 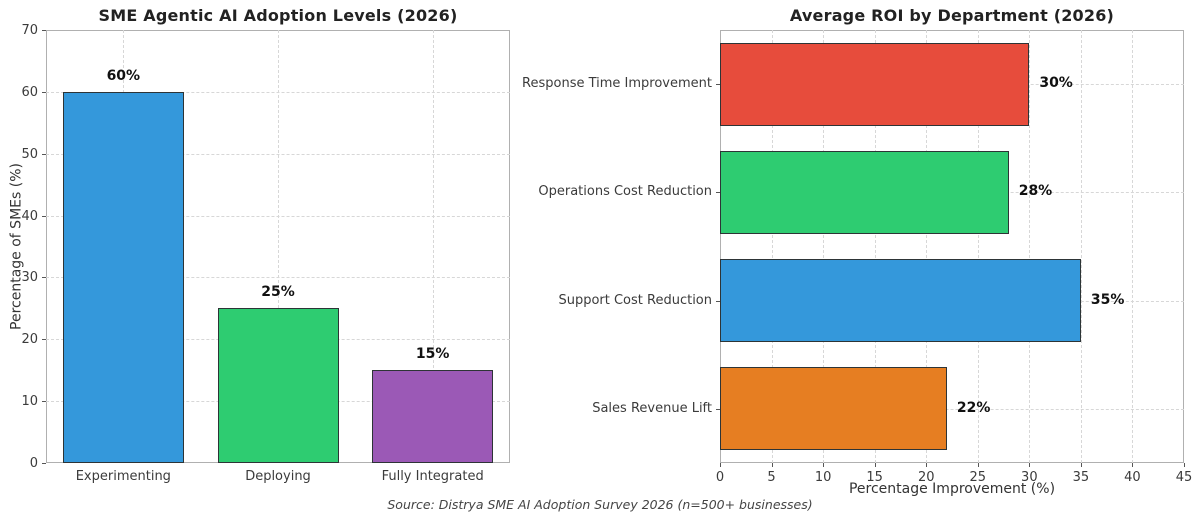 I want to click on x-tick-label-40: 40, so click(x=1132, y=477).